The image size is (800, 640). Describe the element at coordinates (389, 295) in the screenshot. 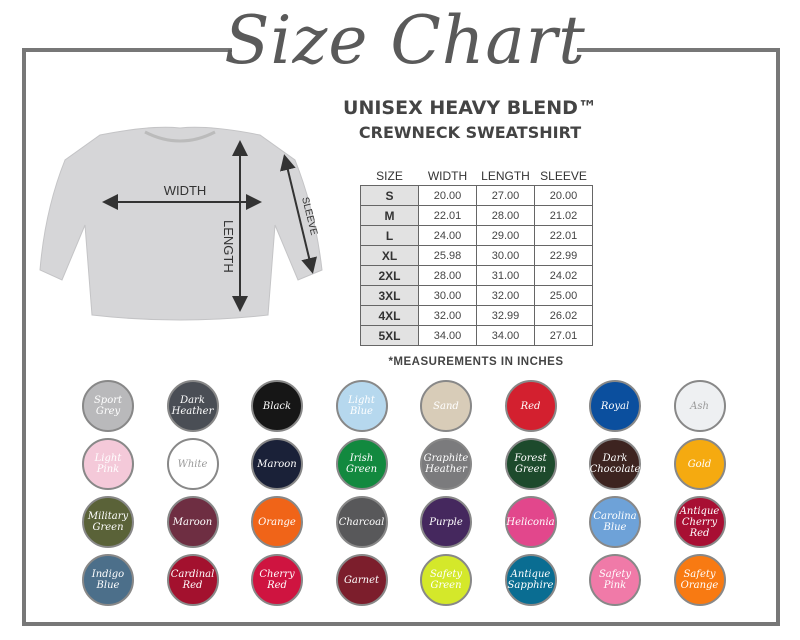

I see `size-cell: 3XL` at that location.